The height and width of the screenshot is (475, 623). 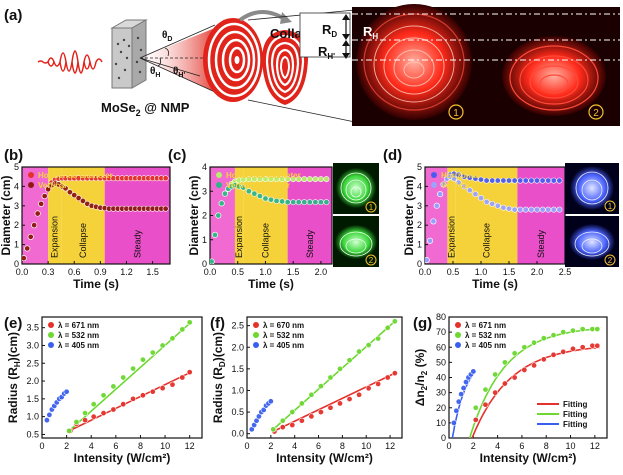 I want to click on y-axis-label-subscript: 2, so click(x=424, y=387).